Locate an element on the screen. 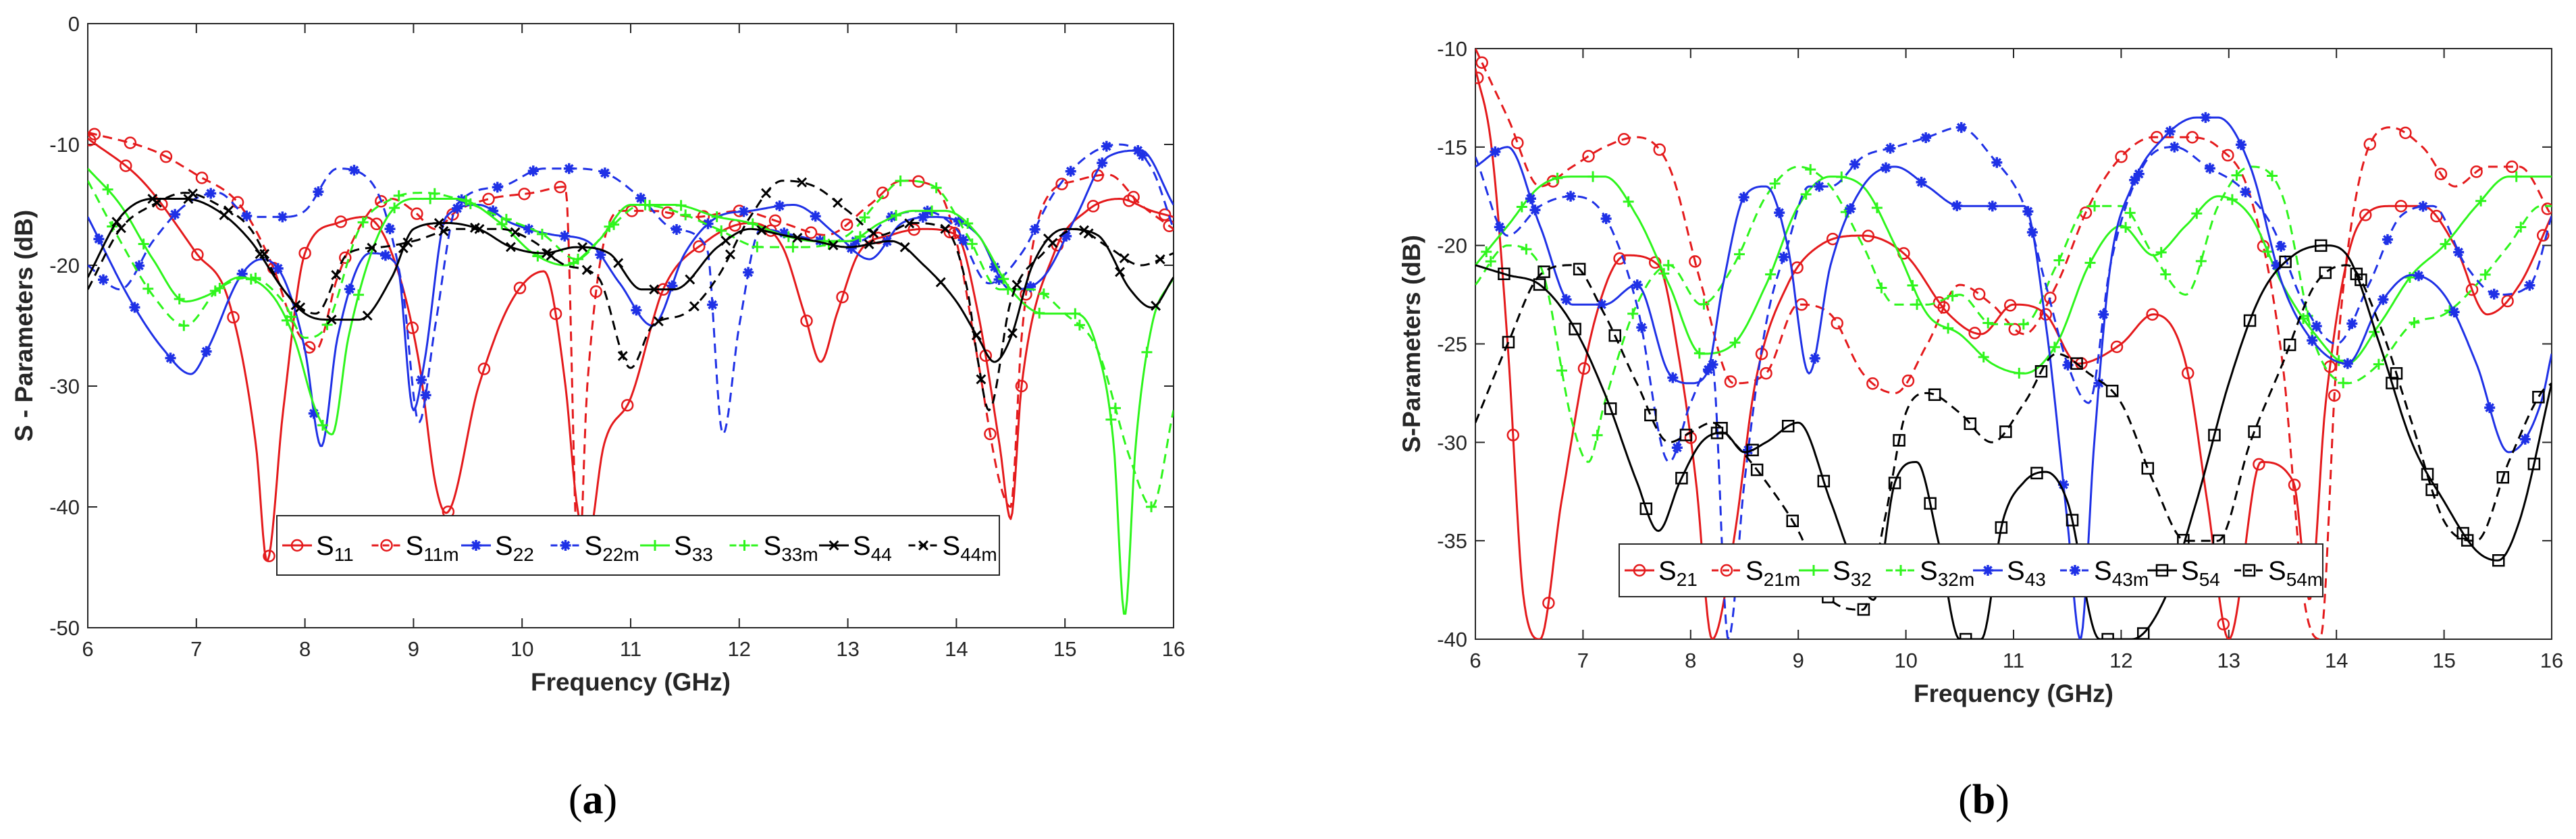 The image size is (2576, 839). legend-marker-s33 is located at coordinates (655, 546).